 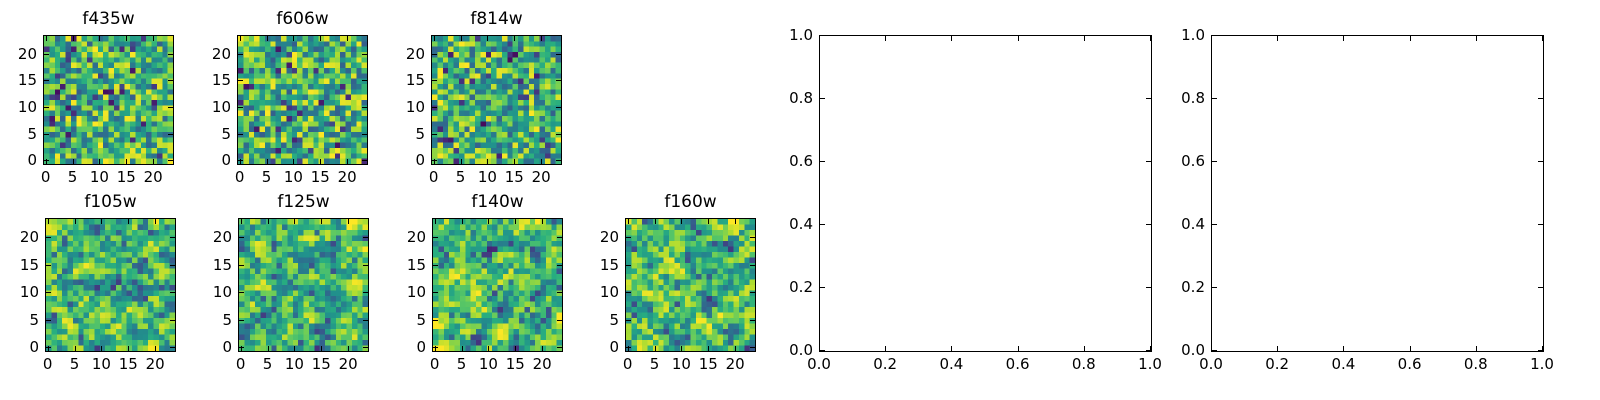 I want to click on subplot-heatmap-f814w: f814w 0 5 10 15 20 0 5 10 15 20, so click(x=484, y=97).